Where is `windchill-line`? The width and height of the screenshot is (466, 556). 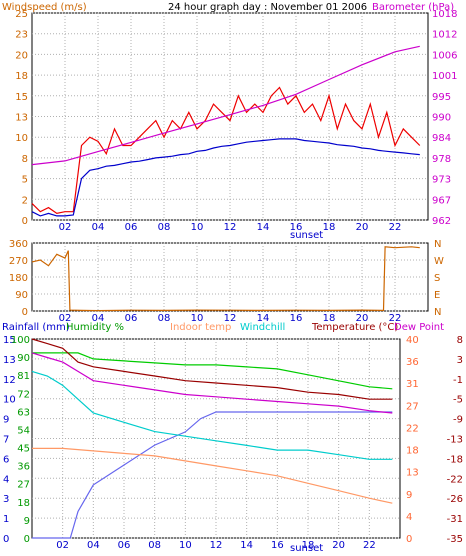
windchill-line is located at coordinates (212, 415).